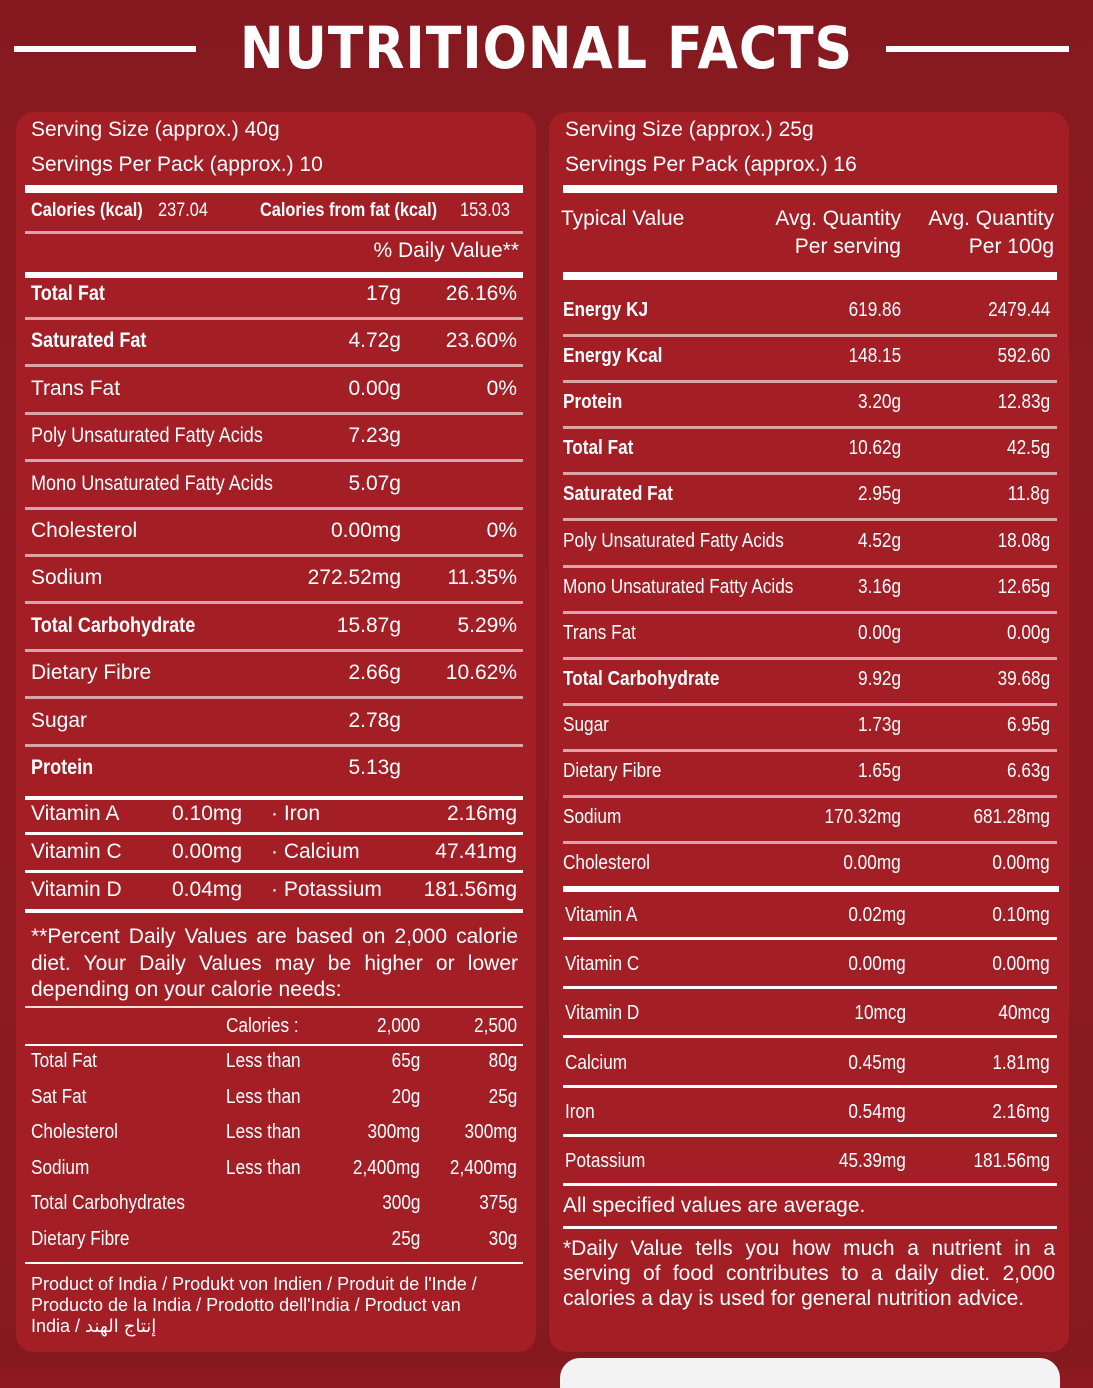 Image resolution: width=1093 pixels, height=1388 pixels. Describe the element at coordinates (326, 889) in the screenshot. I see `mineral-name: · Potassium` at that location.